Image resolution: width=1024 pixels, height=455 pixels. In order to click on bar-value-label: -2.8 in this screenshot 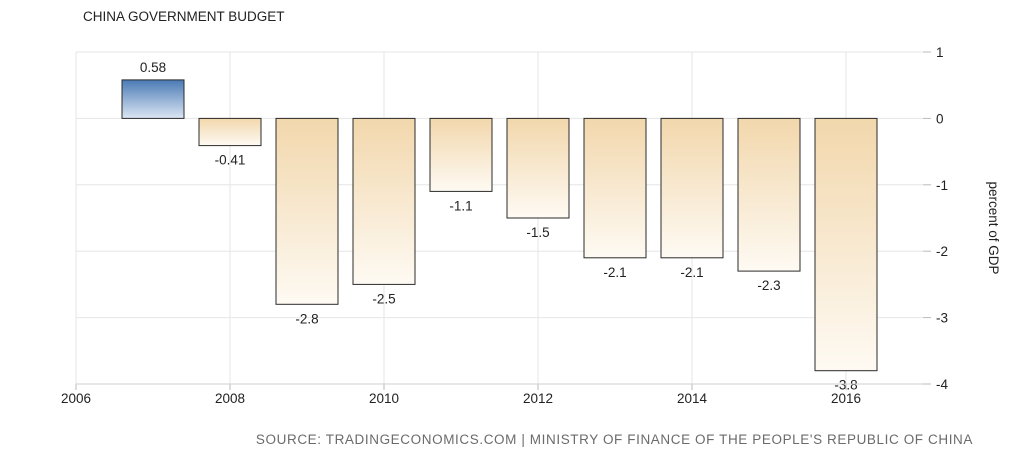, I will do `click(306, 318)`.